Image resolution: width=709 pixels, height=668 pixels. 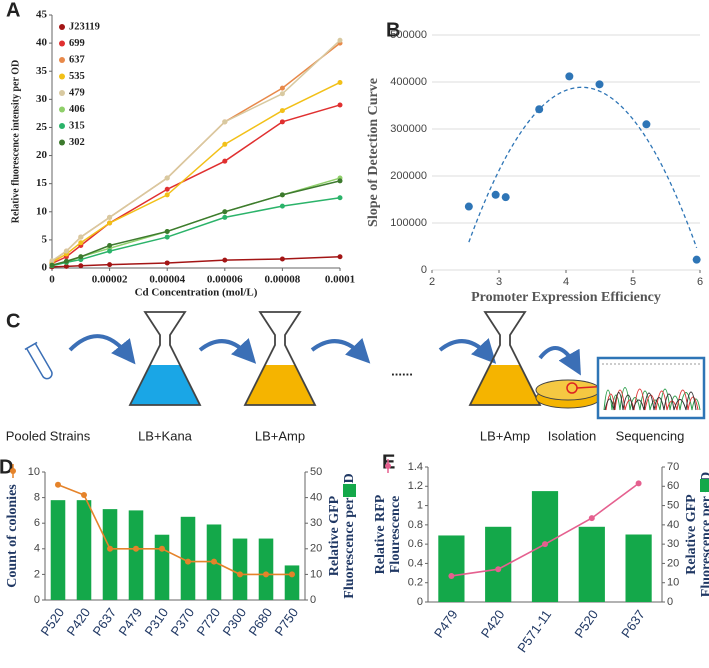 What do you see at coordinates (287, 621) in the screenshot?
I see `x-tick-label: P750` at bounding box center [287, 621].